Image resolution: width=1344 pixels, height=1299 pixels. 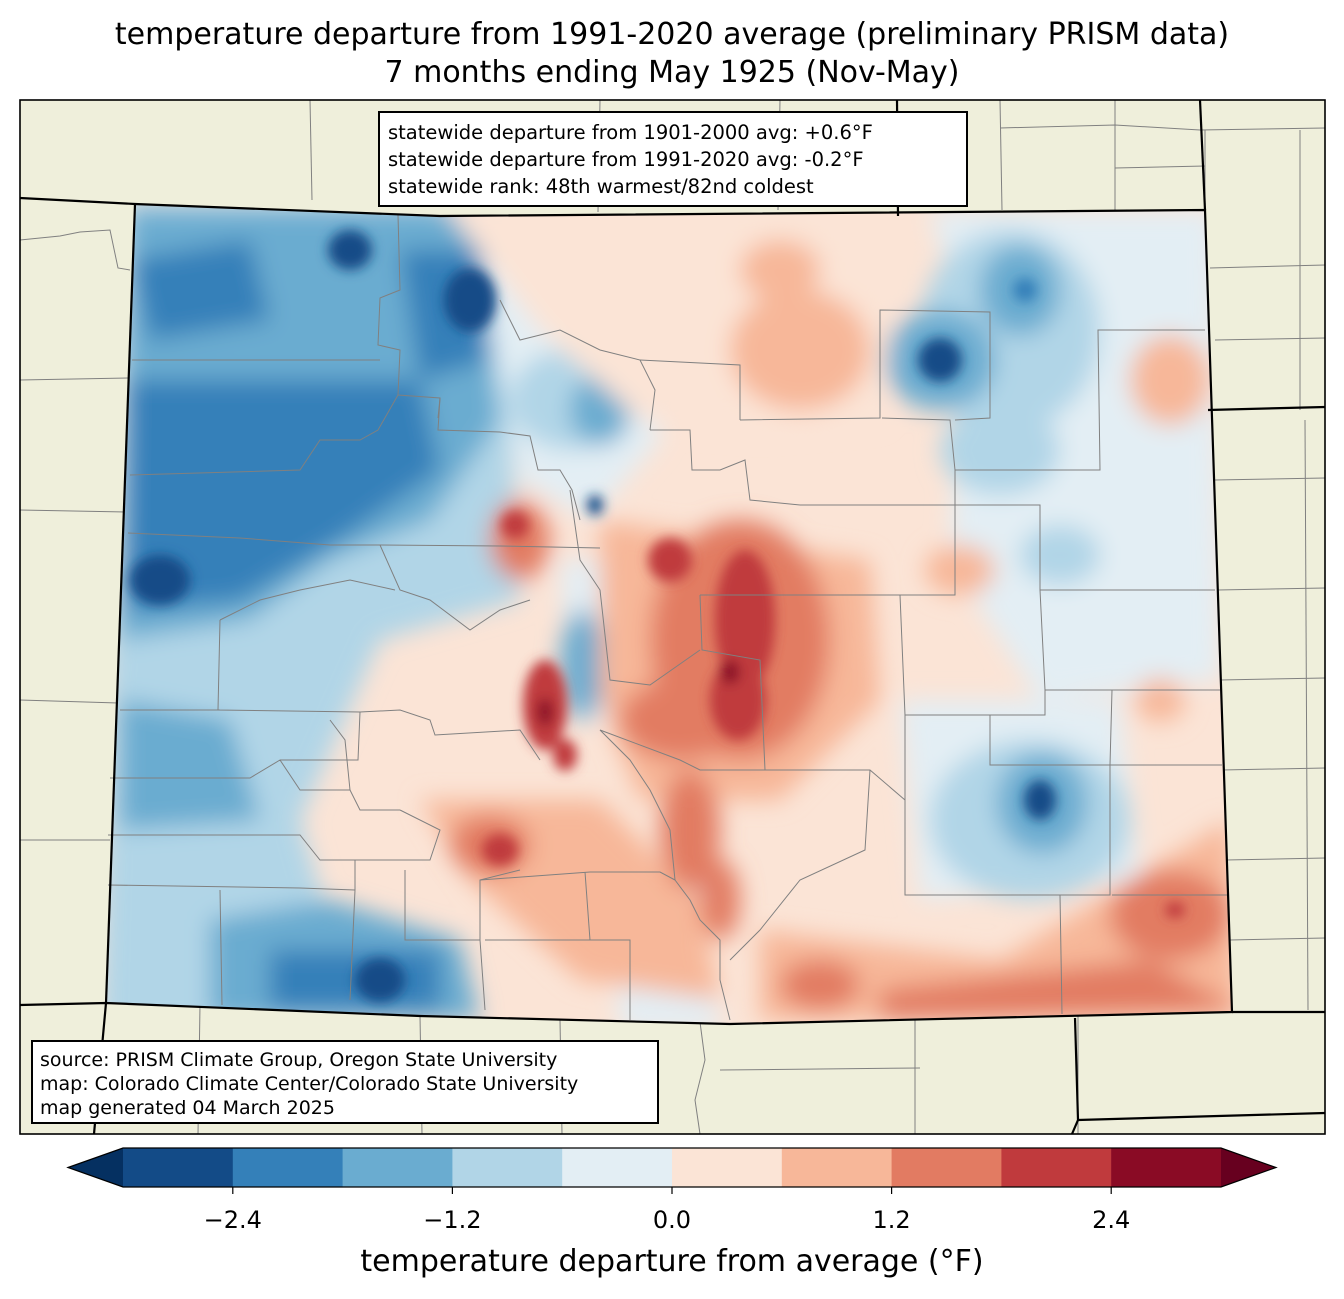 I want to click on colorbar-outline, so click(x=672, y=1167).